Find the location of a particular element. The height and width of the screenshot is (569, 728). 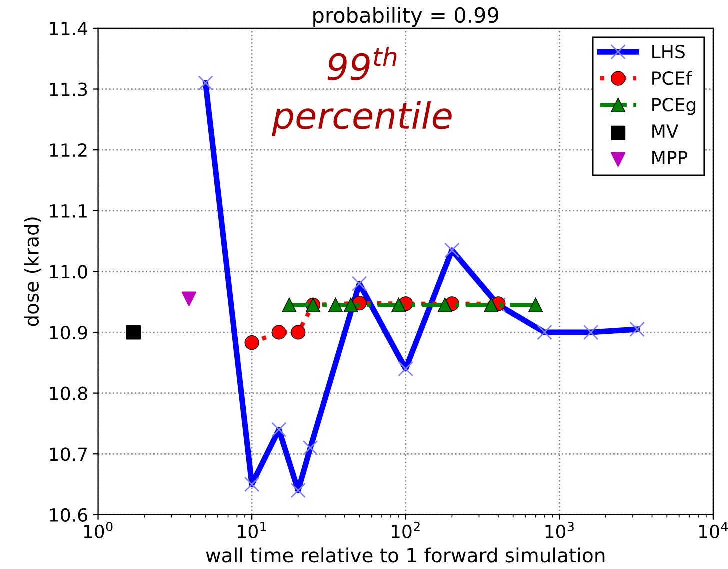

legend-label: MV is located at coordinates (665, 131).